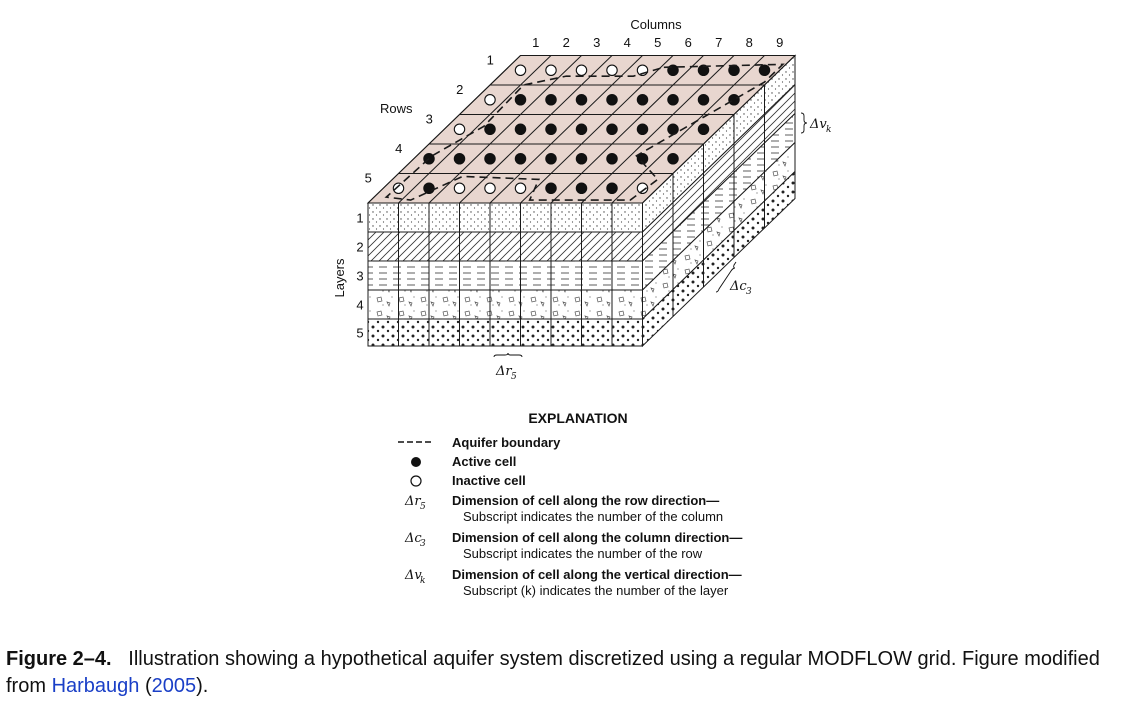 This screenshot has width=1133, height=703. Describe the element at coordinates (398, 148) in the screenshot. I see `row-number-label: 4` at that location.